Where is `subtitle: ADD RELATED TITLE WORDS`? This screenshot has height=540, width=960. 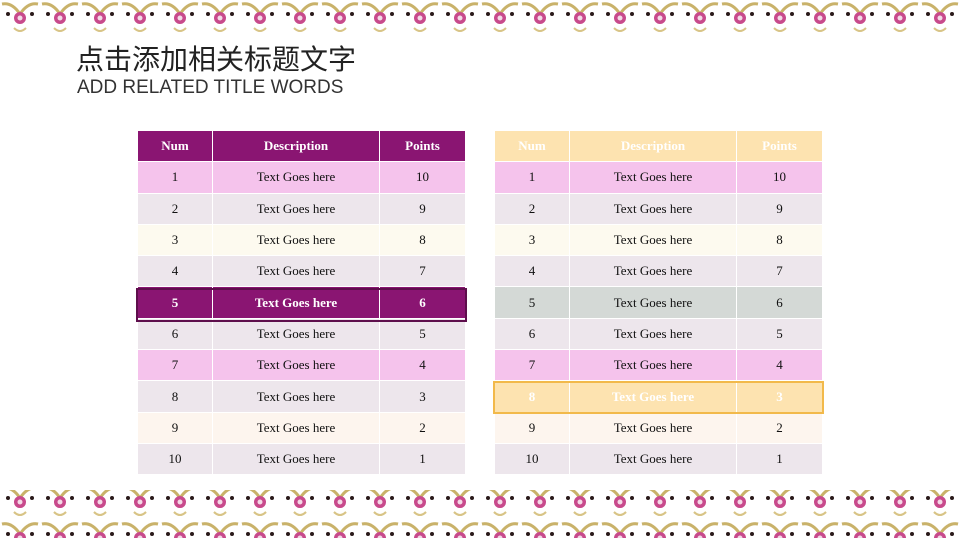
subtitle: ADD RELATED TITLE WORDS is located at coordinates (210, 87).